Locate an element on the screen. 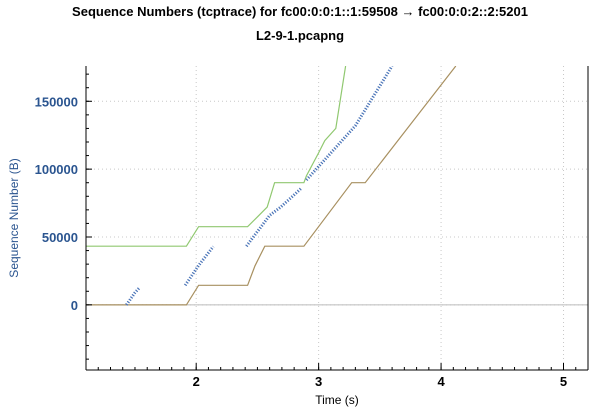  x-tick-label: 3 is located at coordinates (318, 381).